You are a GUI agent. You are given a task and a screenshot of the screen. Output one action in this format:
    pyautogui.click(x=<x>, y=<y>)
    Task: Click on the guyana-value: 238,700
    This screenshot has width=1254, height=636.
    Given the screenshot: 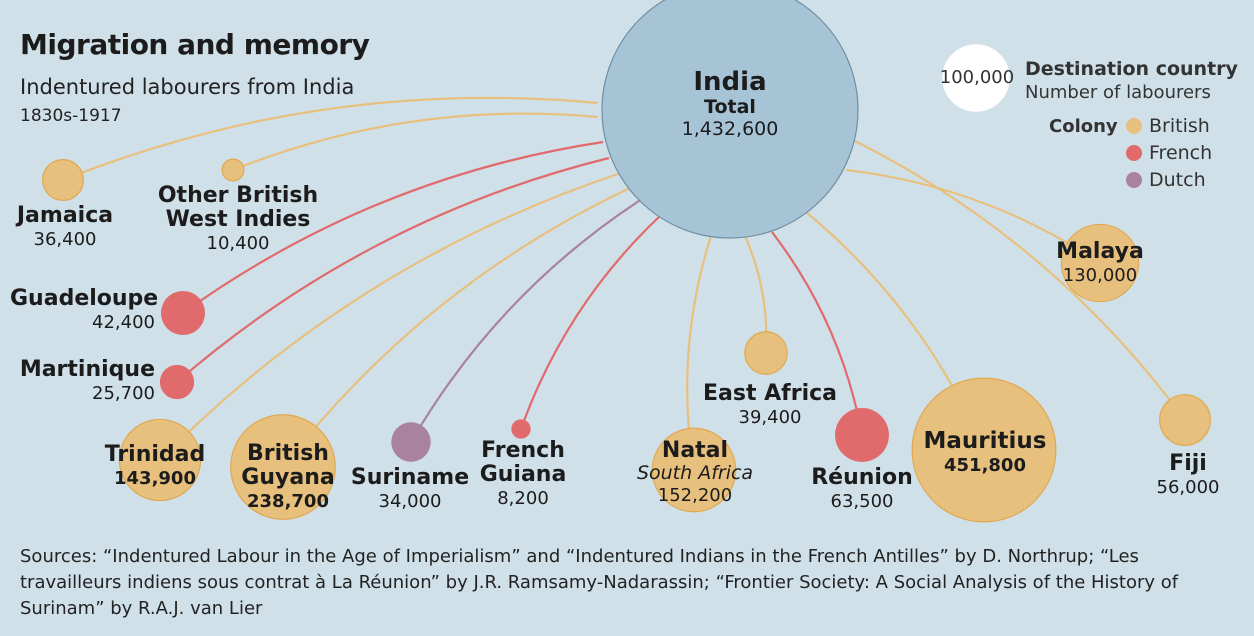 What is the action you would take?
    pyautogui.click(x=288, y=502)
    